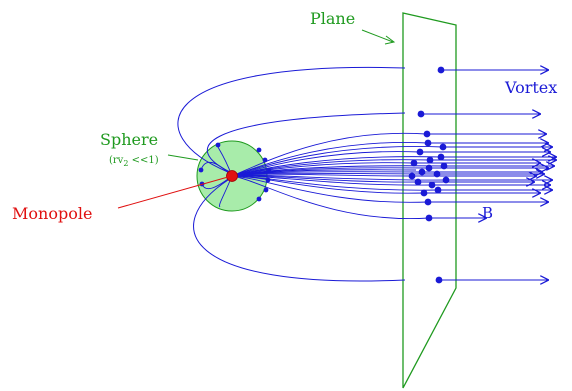  I want to click on plane-shape, so click(429, 200).